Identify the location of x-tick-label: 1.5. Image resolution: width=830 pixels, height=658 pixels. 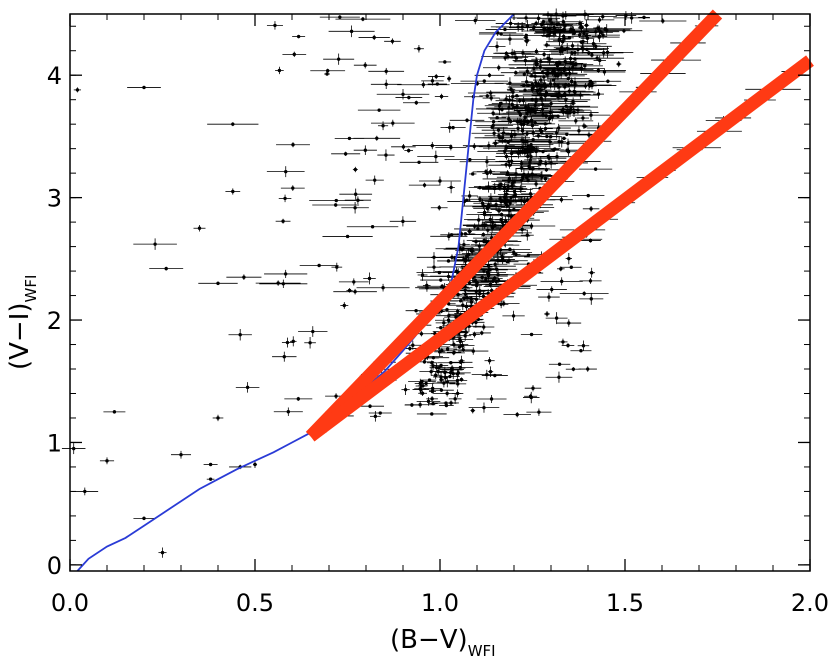
(625, 603).